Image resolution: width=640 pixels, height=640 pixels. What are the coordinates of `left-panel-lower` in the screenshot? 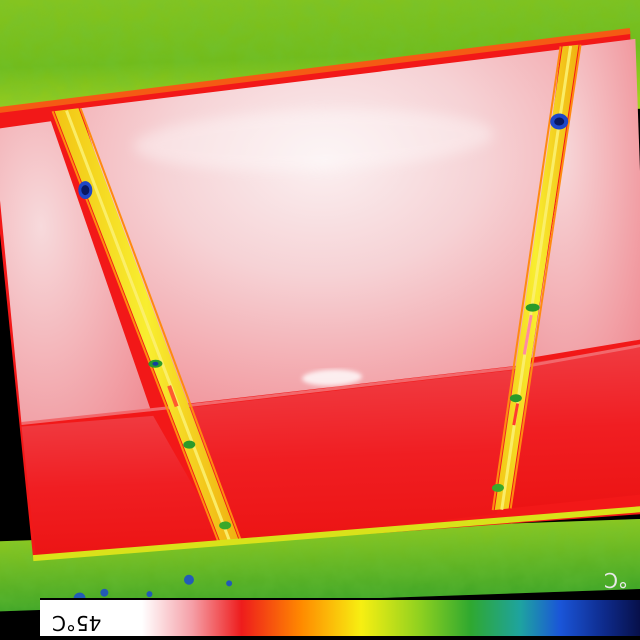 It's located at (123, 487).